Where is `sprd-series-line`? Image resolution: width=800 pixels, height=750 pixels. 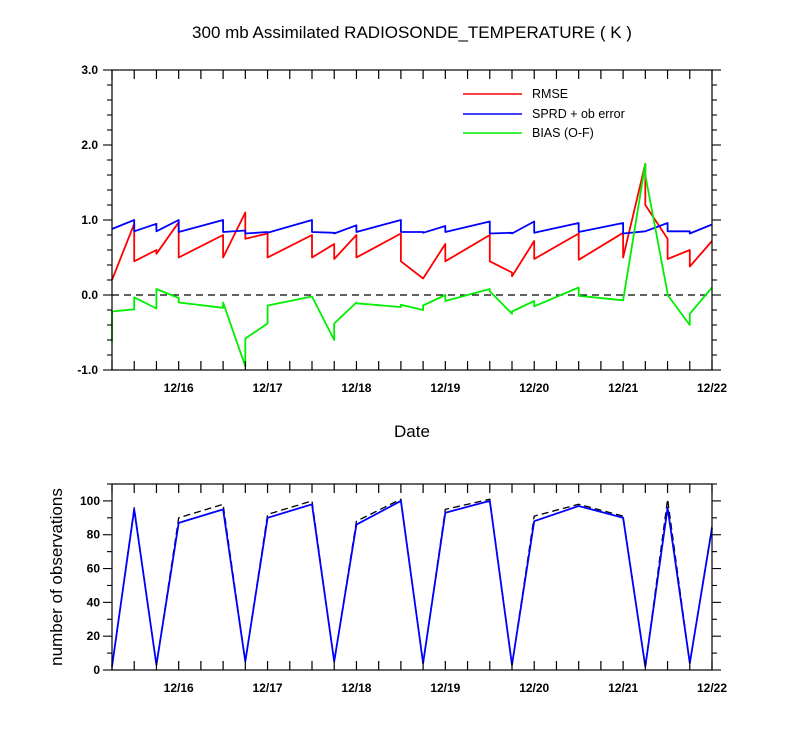 sprd-series-line is located at coordinates (412, 227).